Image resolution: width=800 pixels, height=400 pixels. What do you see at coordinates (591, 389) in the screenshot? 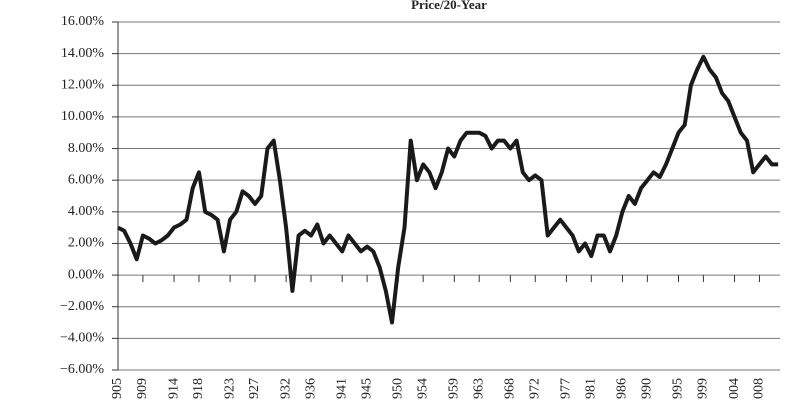
I see `x-tick-label: 1981` at bounding box center [591, 389].